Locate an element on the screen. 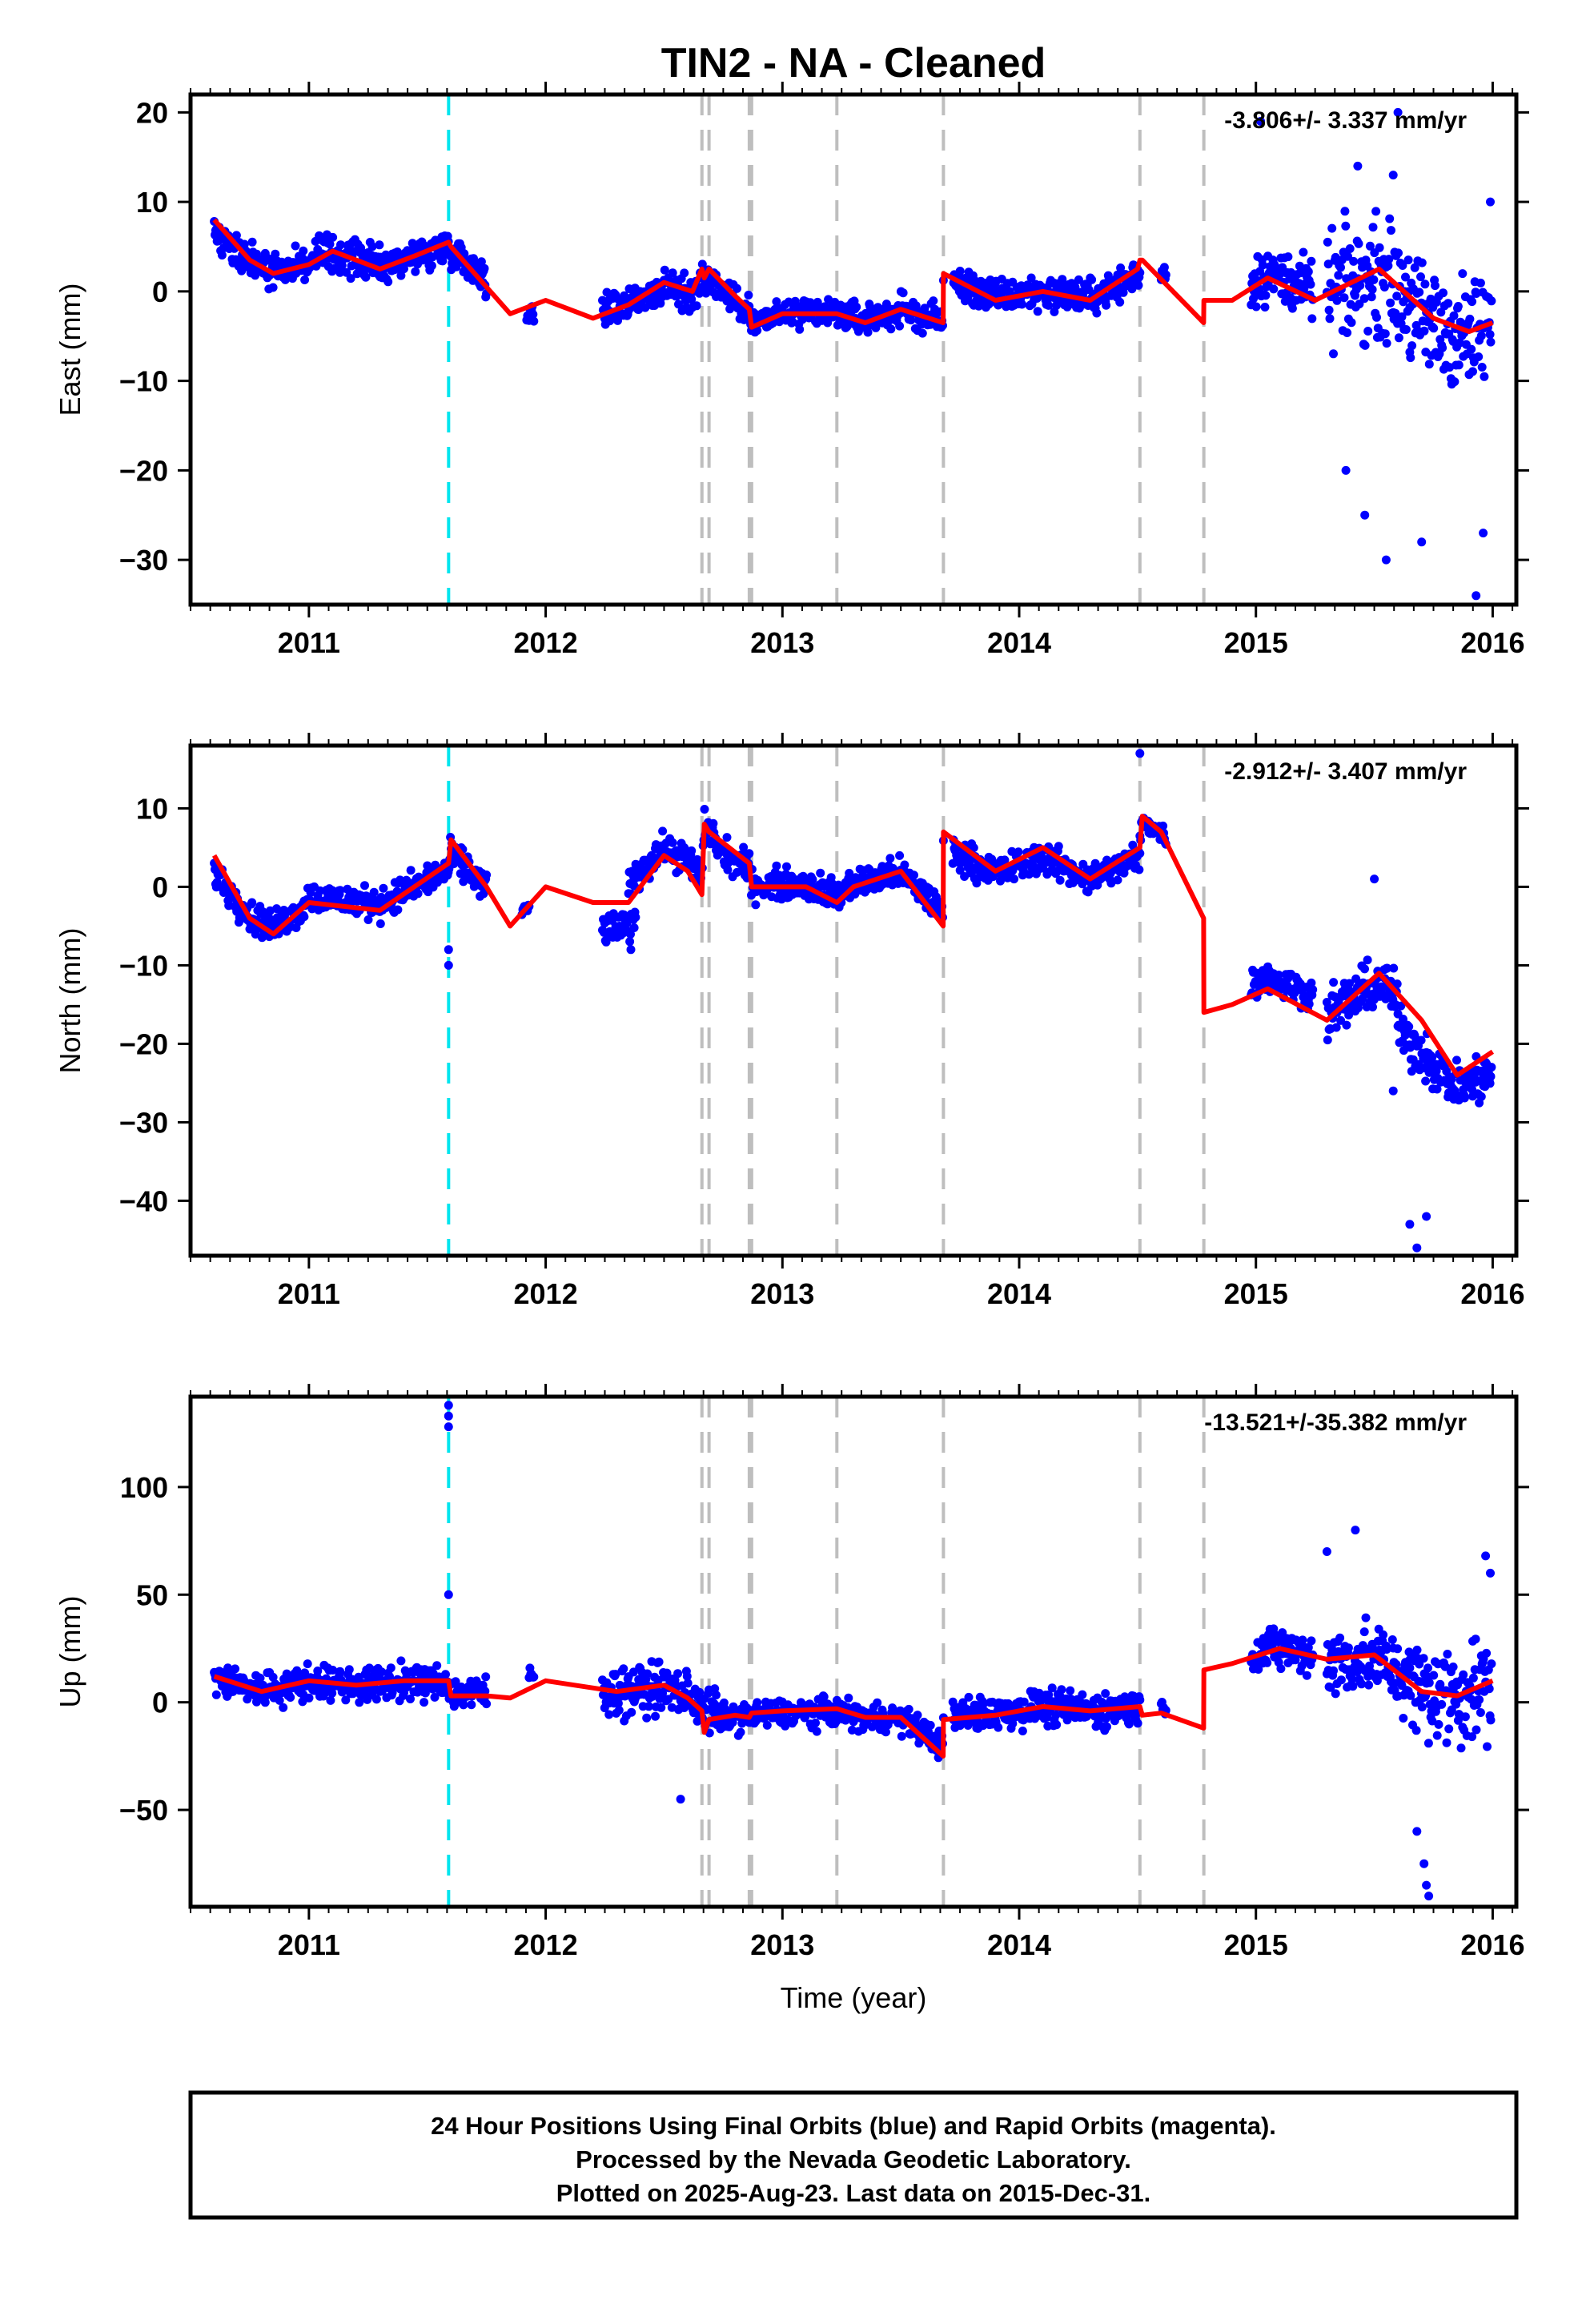 Image resolution: width=1582 pixels, height=2324 pixels. y-tick-label: 10 is located at coordinates (152, 202).